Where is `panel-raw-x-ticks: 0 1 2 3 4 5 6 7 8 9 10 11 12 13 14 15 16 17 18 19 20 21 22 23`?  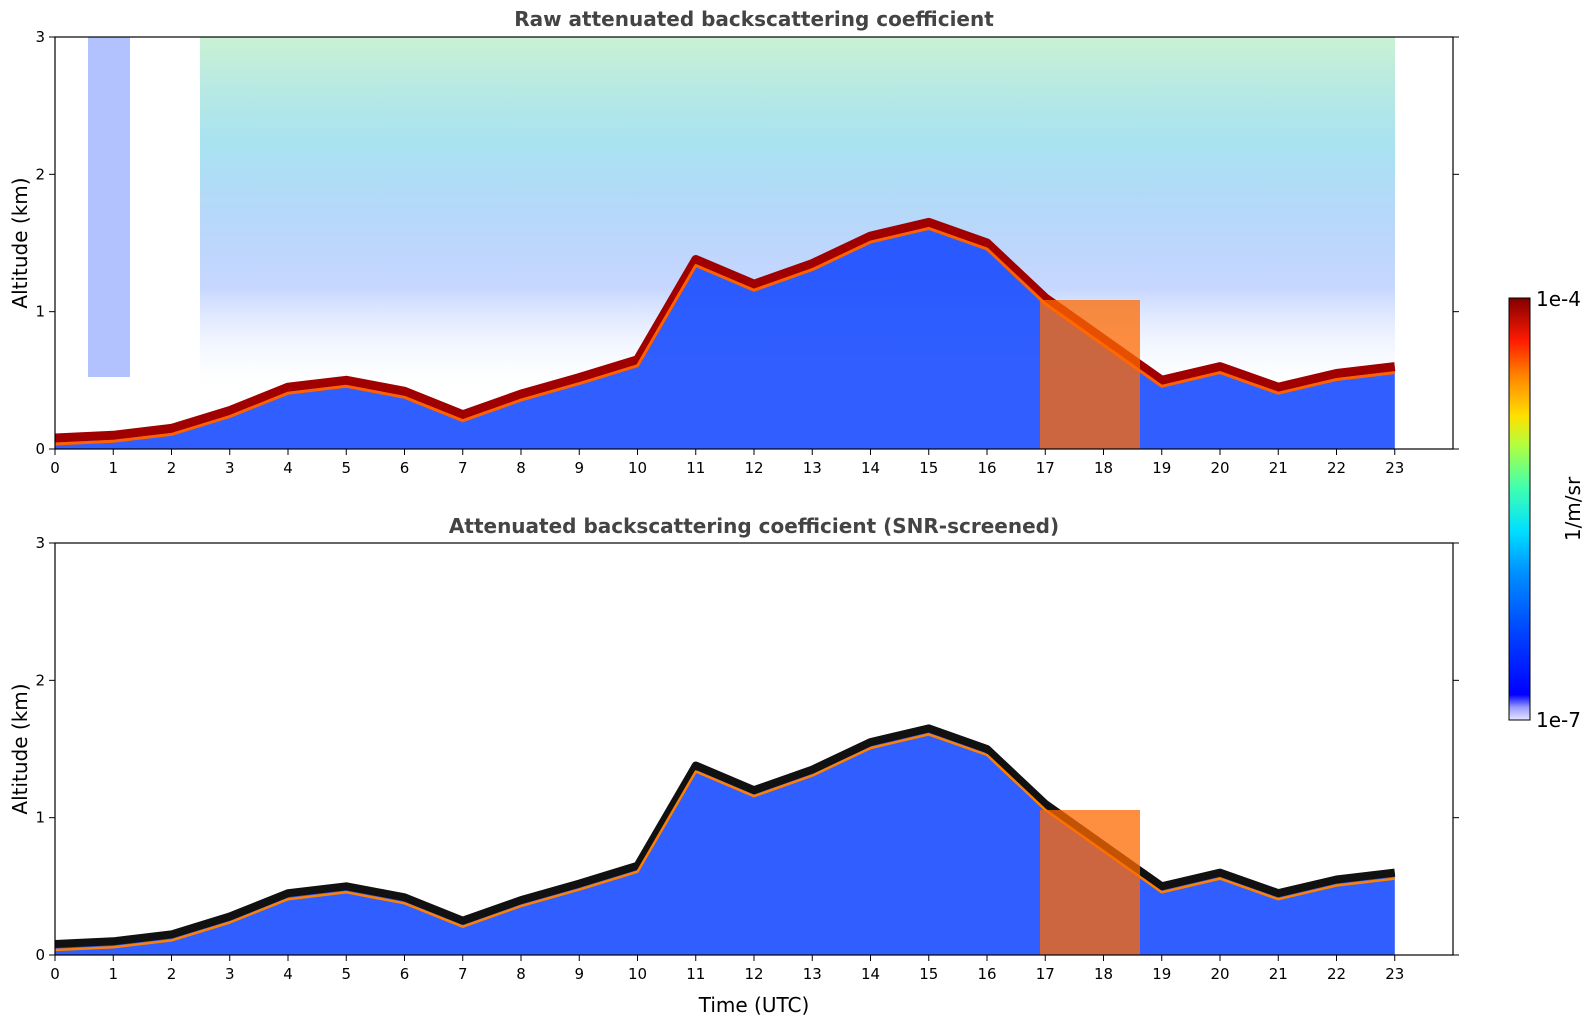
panel-raw-x-ticks: 0 1 2 3 4 5 6 7 8 9 10 11 12 13 14 15 16 17 18 19 20 21 22 23 is located at coordinates (727, 463).